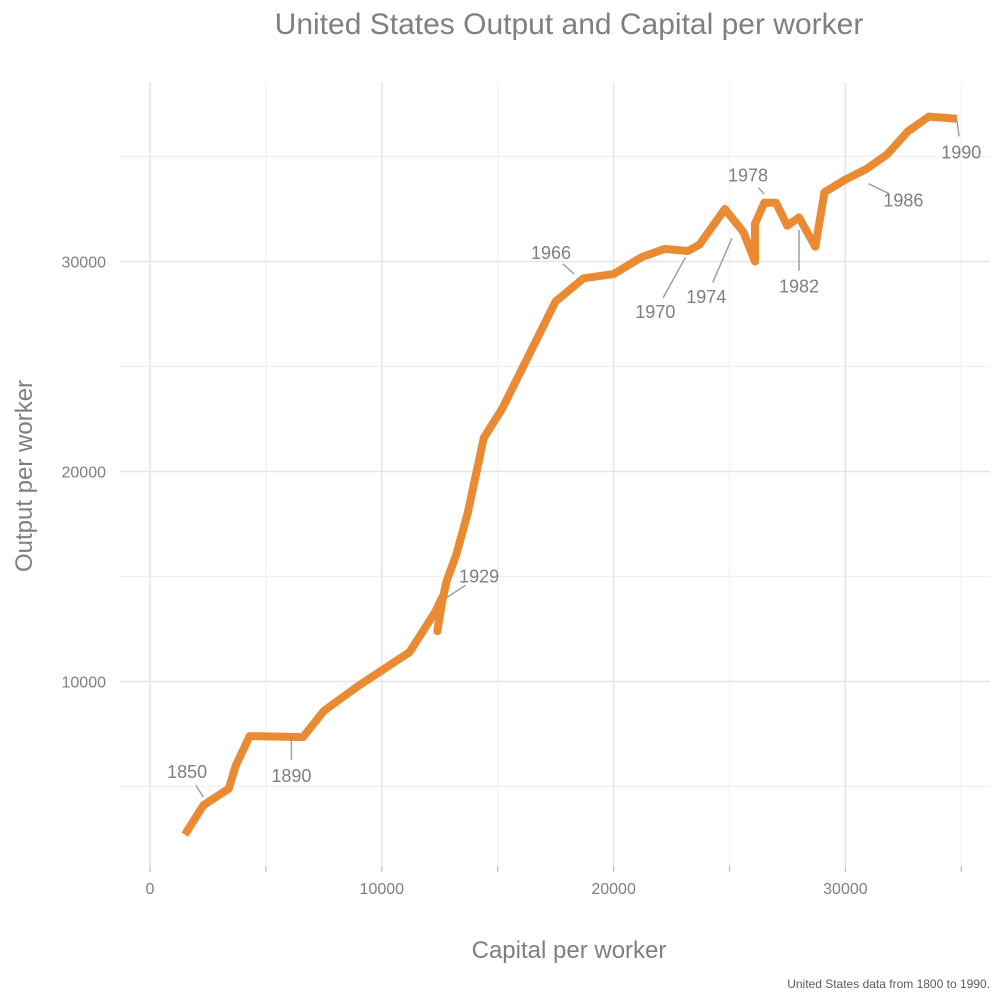 This screenshot has width=999, height=994. I want to click on y-tick-label: 10000, so click(84, 683).